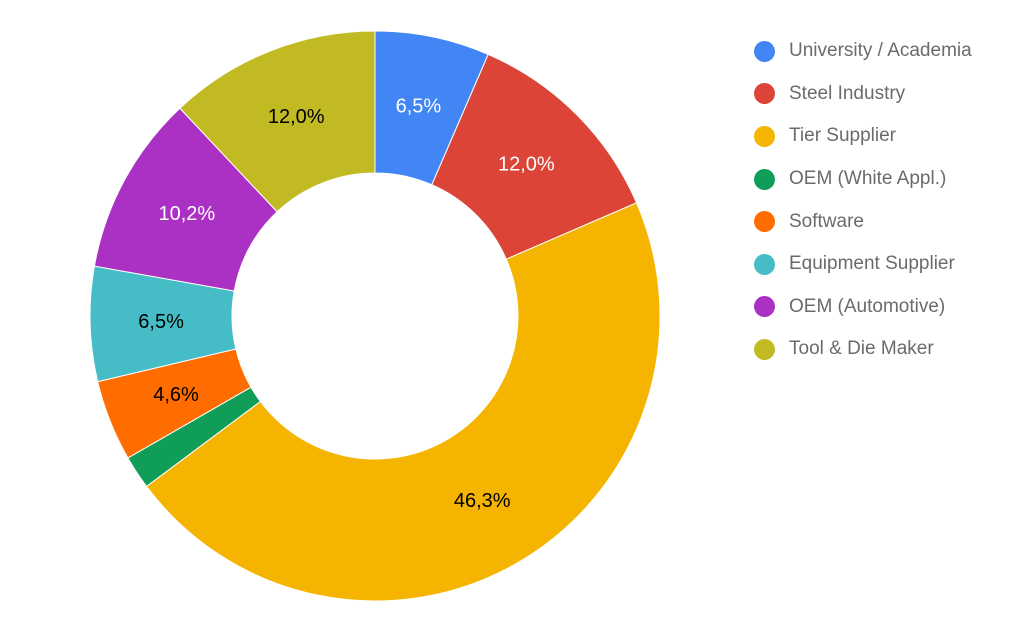 The image size is (1024, 633). Describe the element at coordinates (826, 221) in the screenshot. I see `legend-label: Software` at that location.